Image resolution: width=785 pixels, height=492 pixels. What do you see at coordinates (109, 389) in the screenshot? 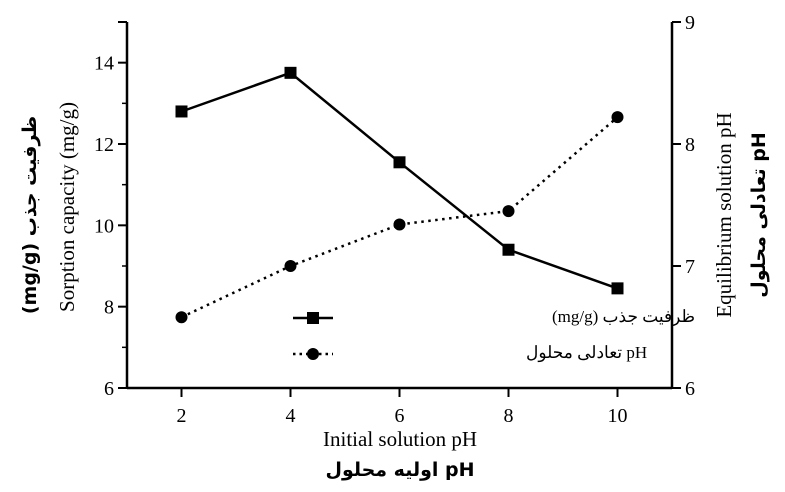
I see `y-left-tick-label: 6` at bounding box center [109, 389].